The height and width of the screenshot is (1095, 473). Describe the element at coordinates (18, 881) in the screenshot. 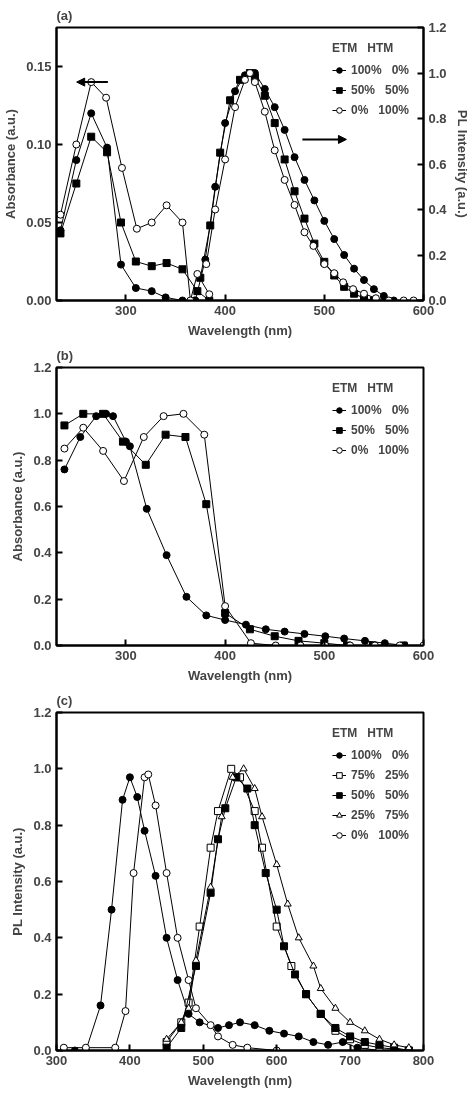

I see `y-axis-title: PL Intensity (a.u.)` at that location.